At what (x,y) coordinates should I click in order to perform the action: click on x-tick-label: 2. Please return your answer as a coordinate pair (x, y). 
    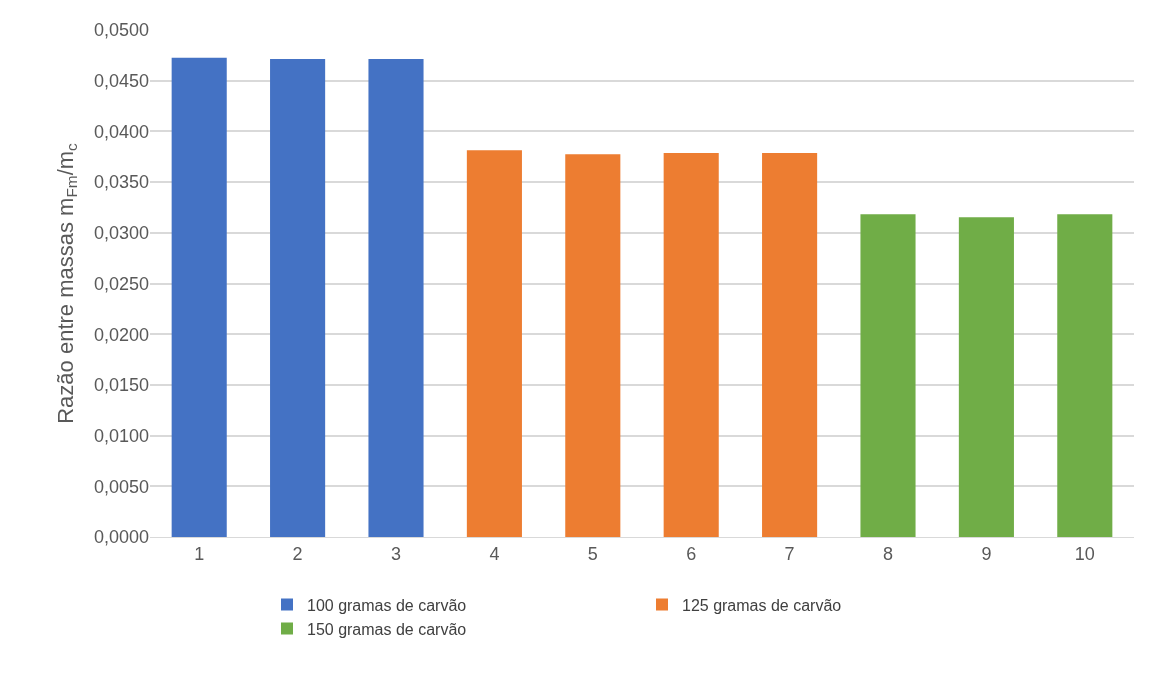
    Looking at the image, I should click on (297, 553).